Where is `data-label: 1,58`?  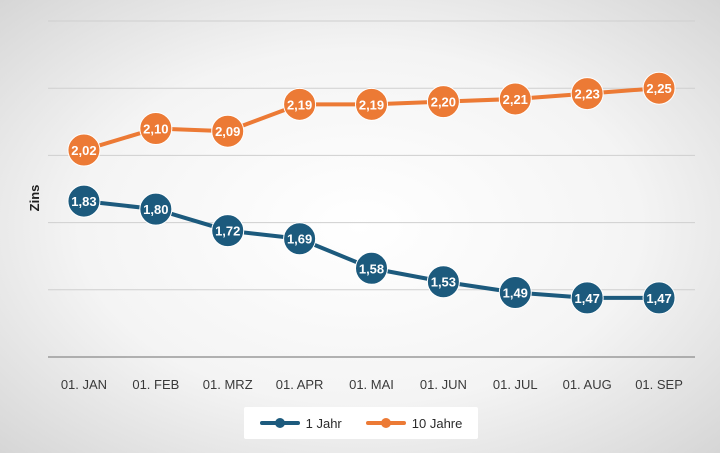 data-label: 1,58 is located at coordinates (371, 268).